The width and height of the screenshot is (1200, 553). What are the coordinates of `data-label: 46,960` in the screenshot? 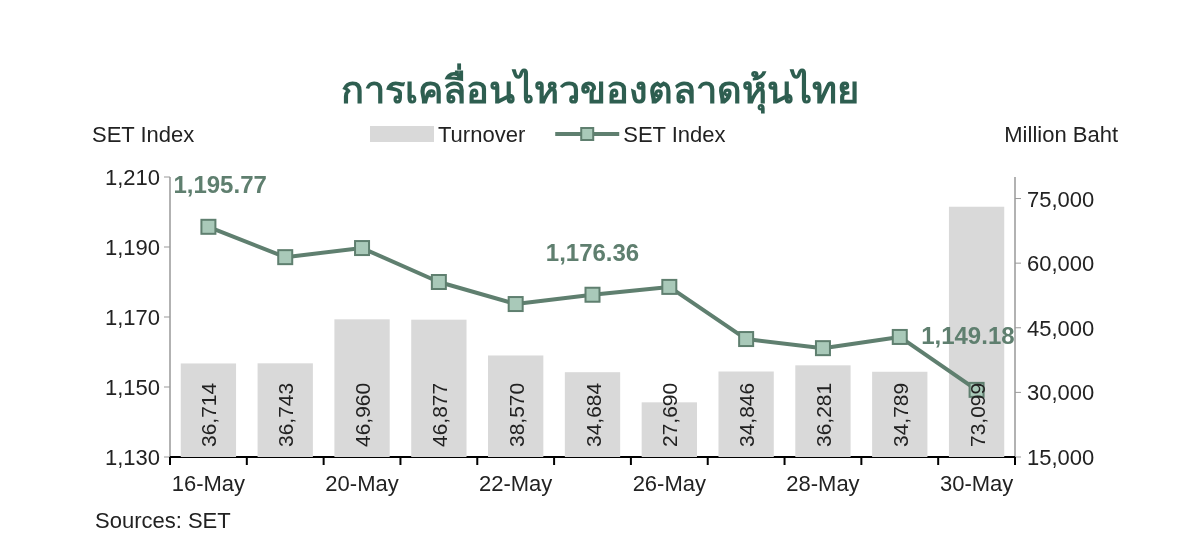 It's located at (363, 414).